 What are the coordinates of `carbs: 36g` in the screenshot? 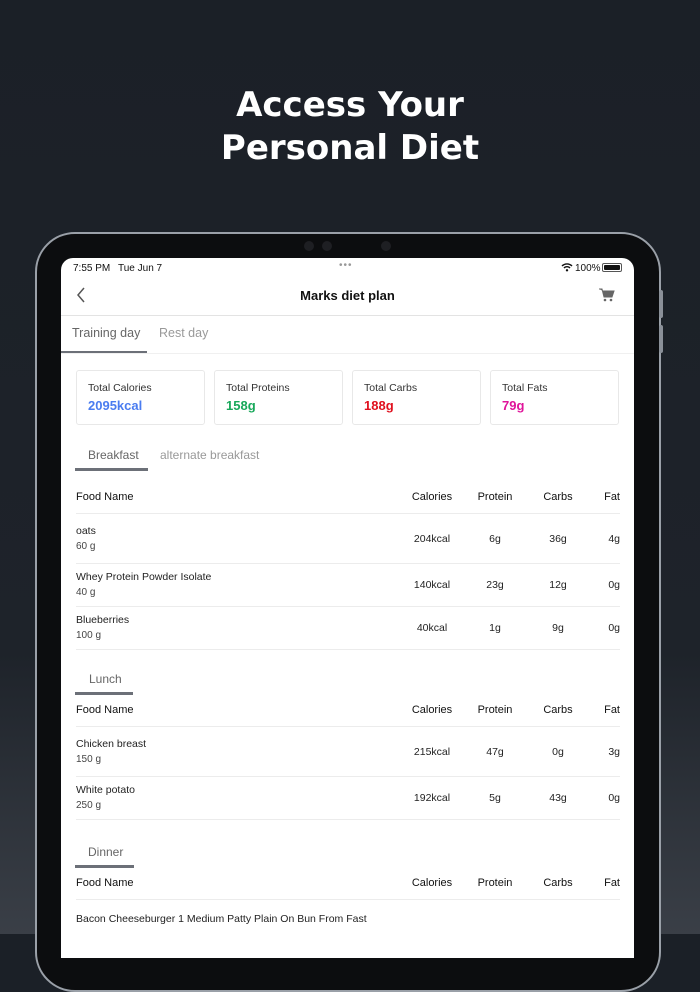 It's located at (558, 538).